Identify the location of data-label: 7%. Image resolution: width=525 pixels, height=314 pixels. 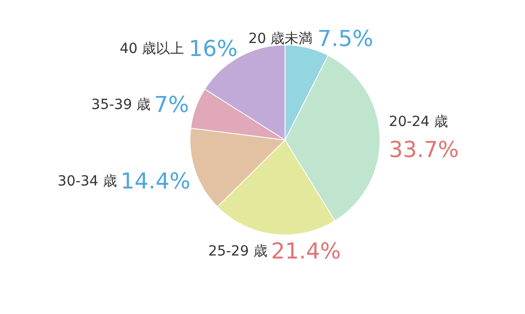
(172, 105).